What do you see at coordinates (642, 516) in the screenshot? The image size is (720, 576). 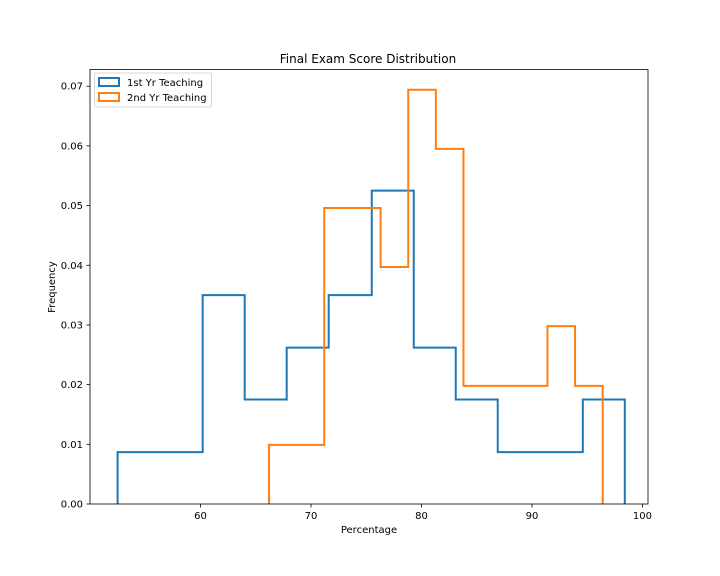 I see `x-tick-label: 100` at bounding box center [642, 516].